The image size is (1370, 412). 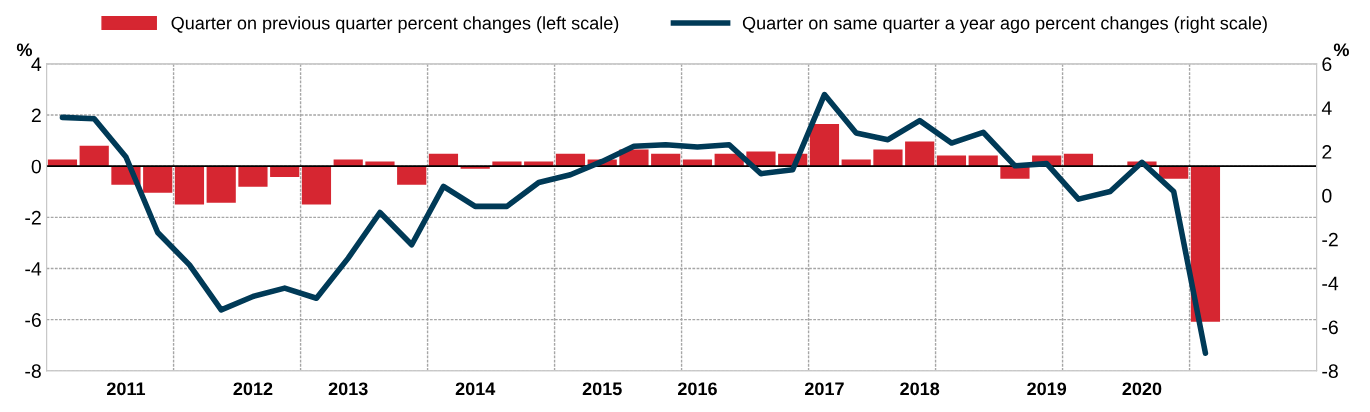 I want to click on y2-tick-label: 4, so click(x=1326, y=108).